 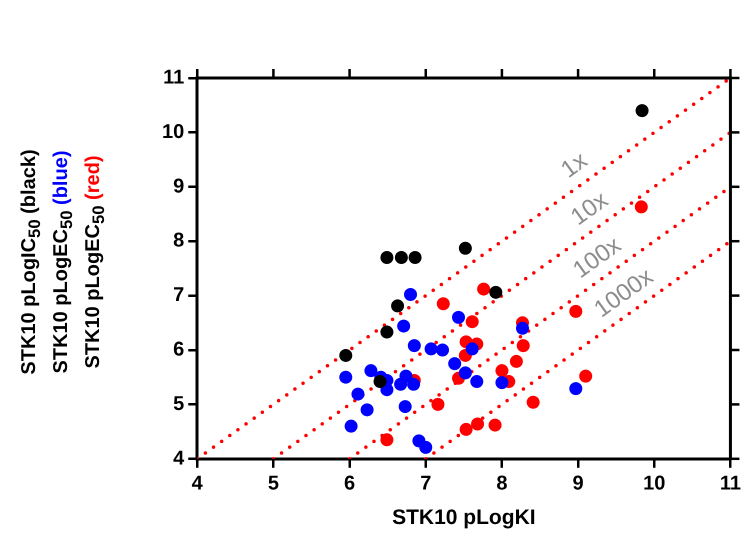 What do you see at coordinates (578, 483) in the screenshot?
I see `x-tick-label: 9` at bounding box center [578, 483].